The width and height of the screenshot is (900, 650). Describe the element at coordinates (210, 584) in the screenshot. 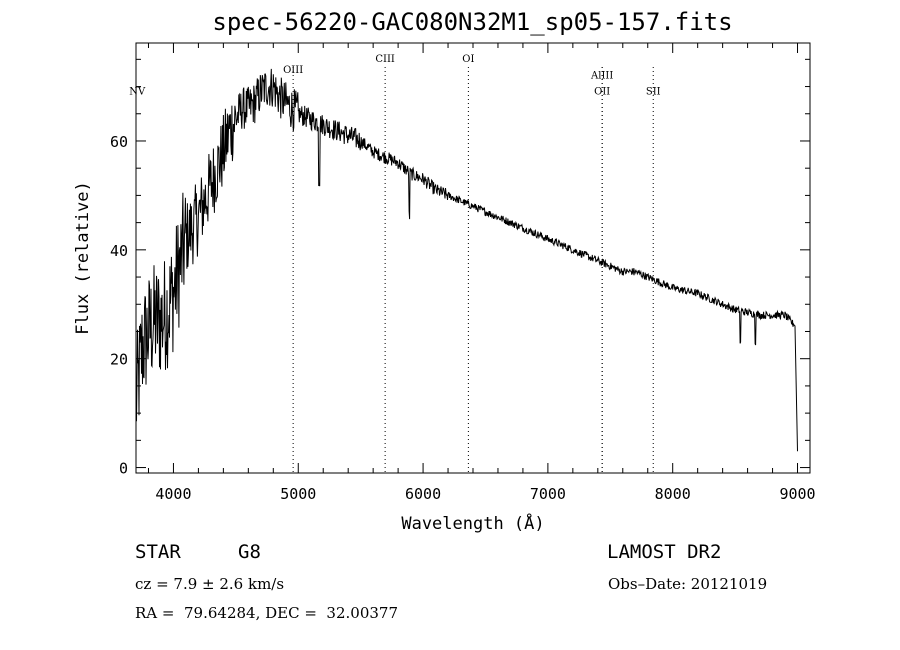

I see `cz-value: cz = 7.9 ± 2.6 km/s` at that location.